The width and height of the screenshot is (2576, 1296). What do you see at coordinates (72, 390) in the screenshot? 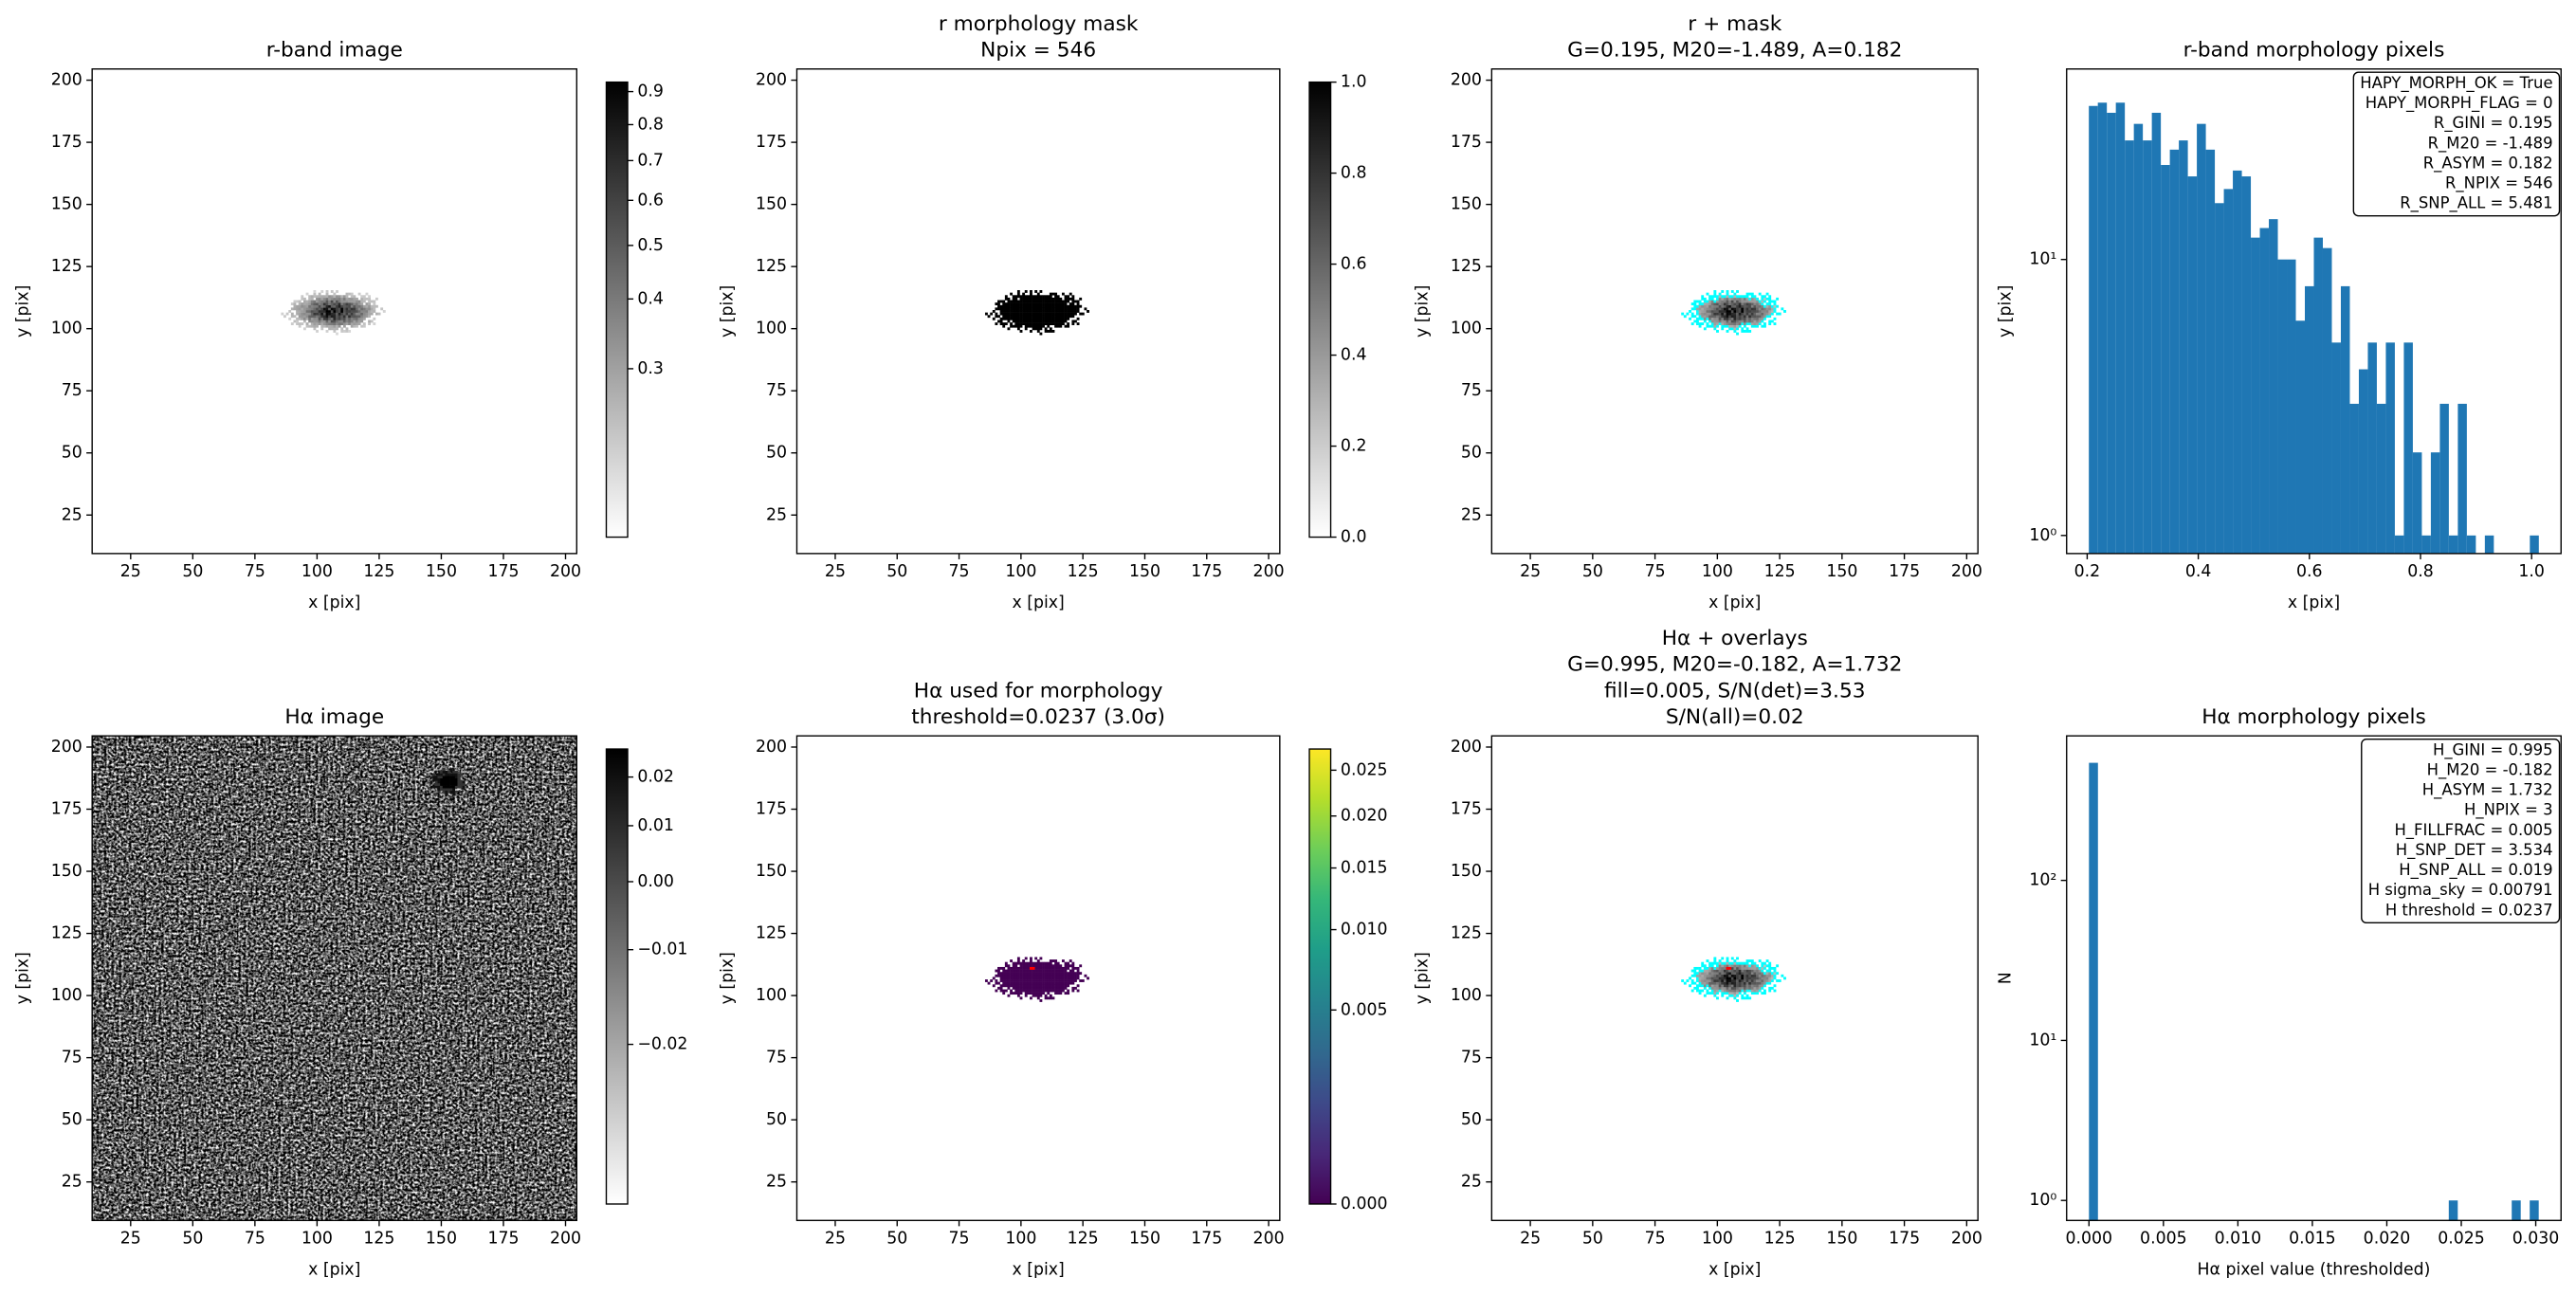
I see `y-tick-label: 75` at bounding box center [72, 390].